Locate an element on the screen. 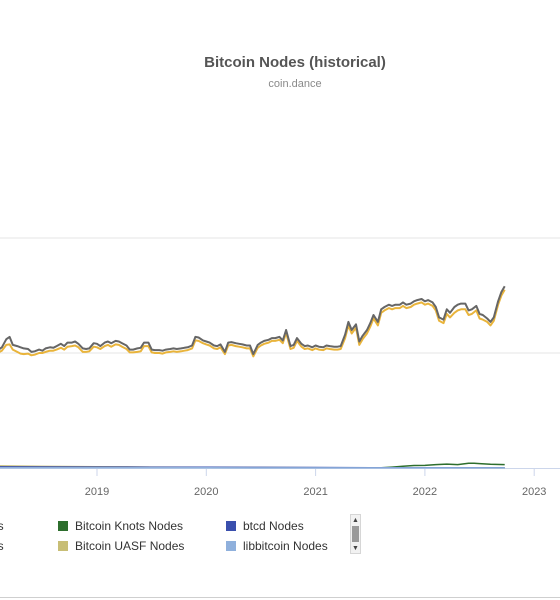 This screenshot has width=560, height=600. x-tick-label-2020: 2020 is located at coordinates (206, 492).